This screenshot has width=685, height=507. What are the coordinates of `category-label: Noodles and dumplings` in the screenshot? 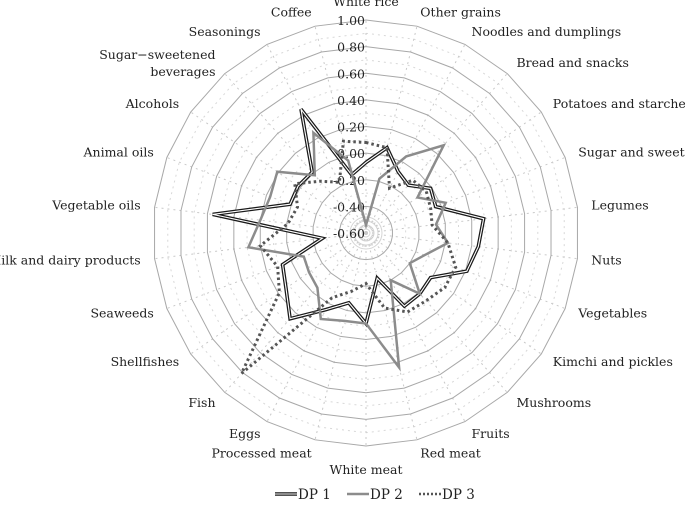 It's located at (547, 31).